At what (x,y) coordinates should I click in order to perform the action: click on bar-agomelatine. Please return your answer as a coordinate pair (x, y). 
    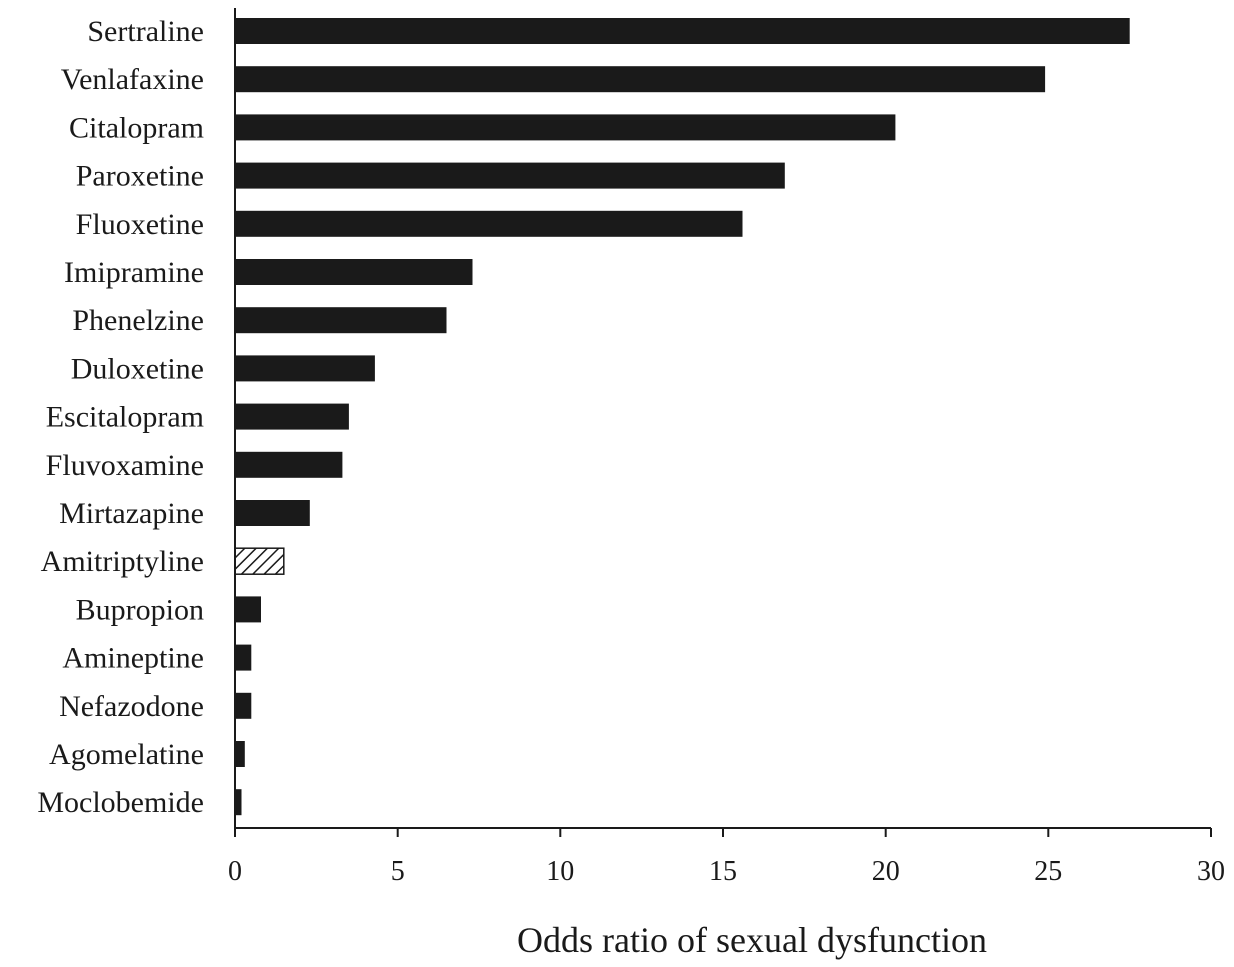
    Looking at the image, I should click on (240, 754).